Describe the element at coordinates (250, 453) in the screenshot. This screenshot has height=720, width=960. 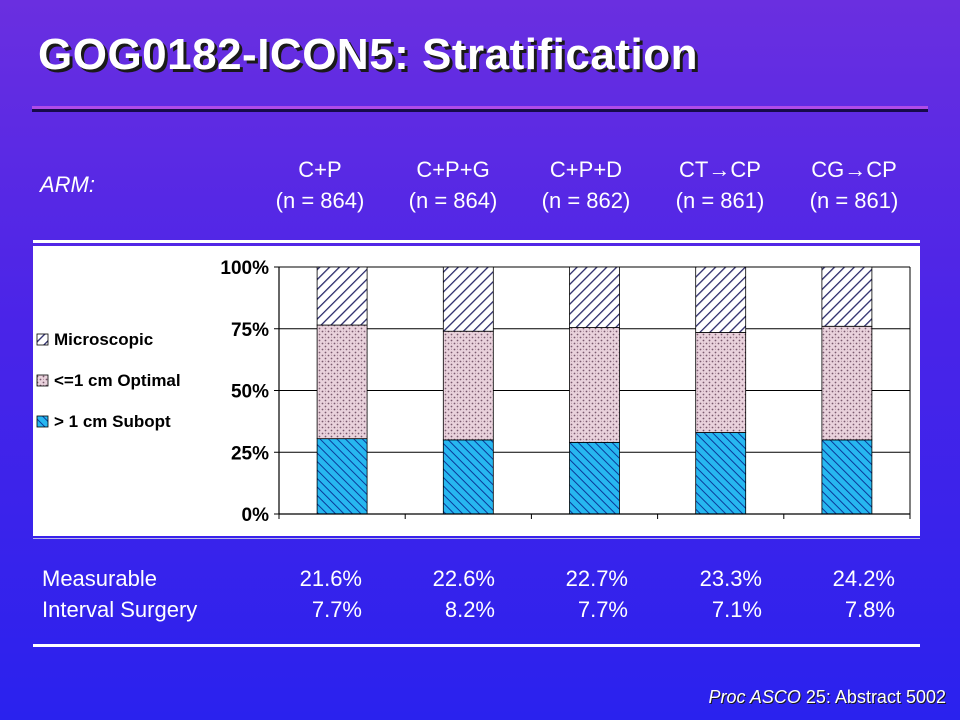
I see `y-tick-label: 25%` at that location.